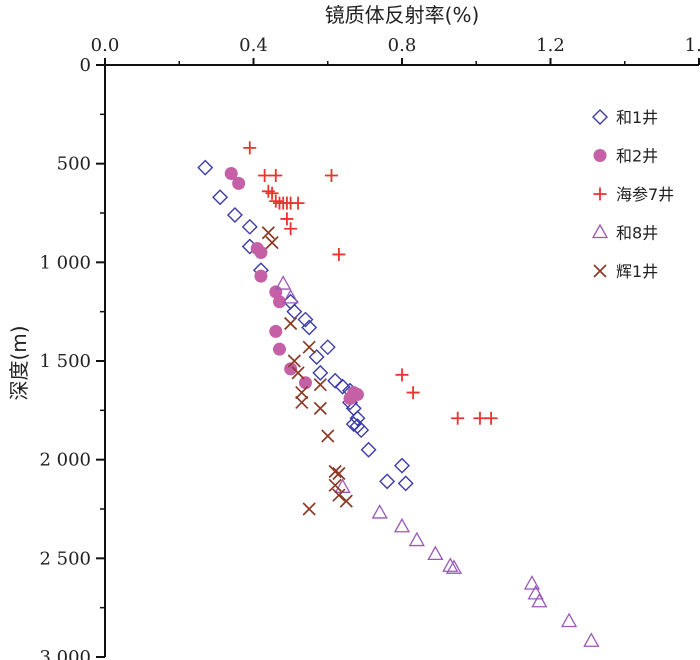 The height and width of the screenshot is (660, 700). I want to click on legend-item: 和8井, so click(624, 233).